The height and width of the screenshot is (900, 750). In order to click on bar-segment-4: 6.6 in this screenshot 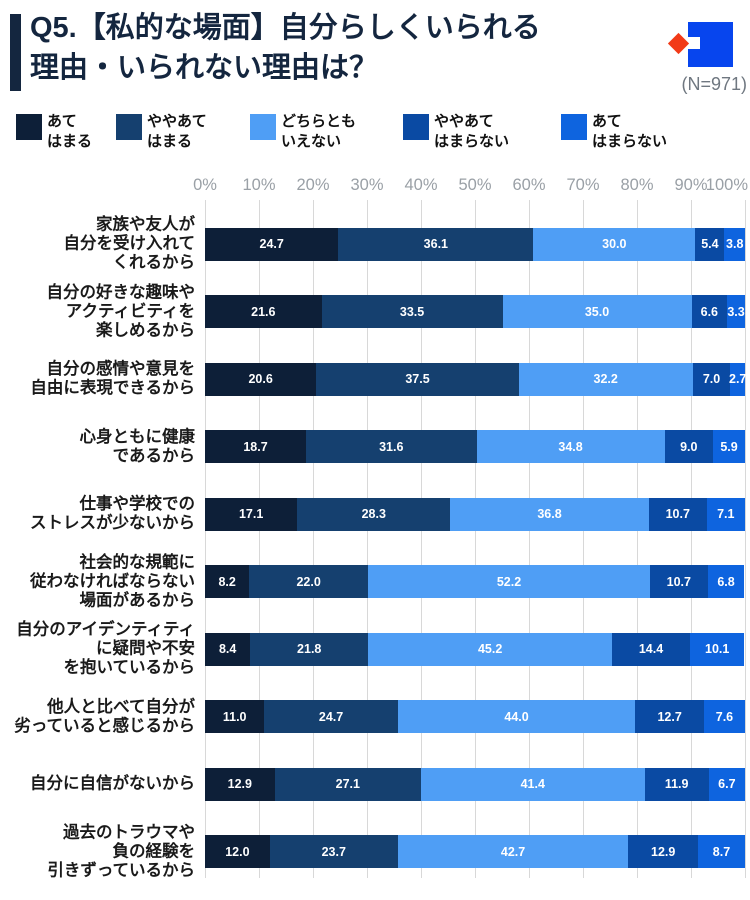, I will do `click(709, 311)`.